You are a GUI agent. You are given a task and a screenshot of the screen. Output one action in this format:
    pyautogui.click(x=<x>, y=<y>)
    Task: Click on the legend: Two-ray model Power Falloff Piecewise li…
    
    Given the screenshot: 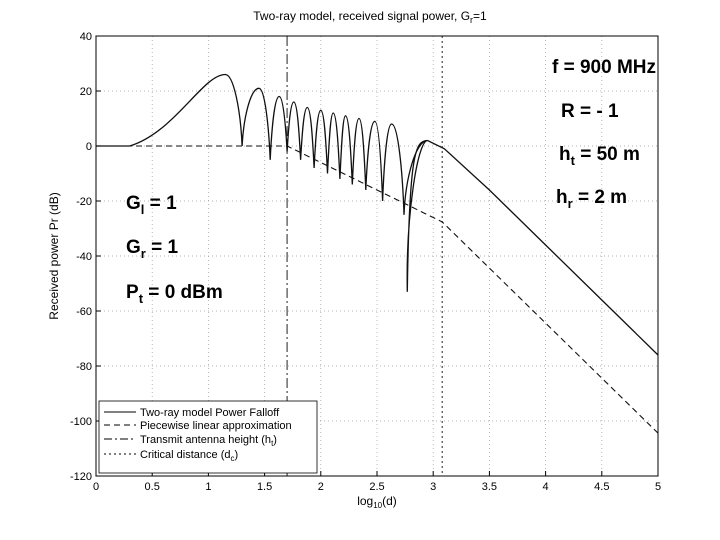 What is the action you would take?
    pyautogui.click(x=208, y=437)
    